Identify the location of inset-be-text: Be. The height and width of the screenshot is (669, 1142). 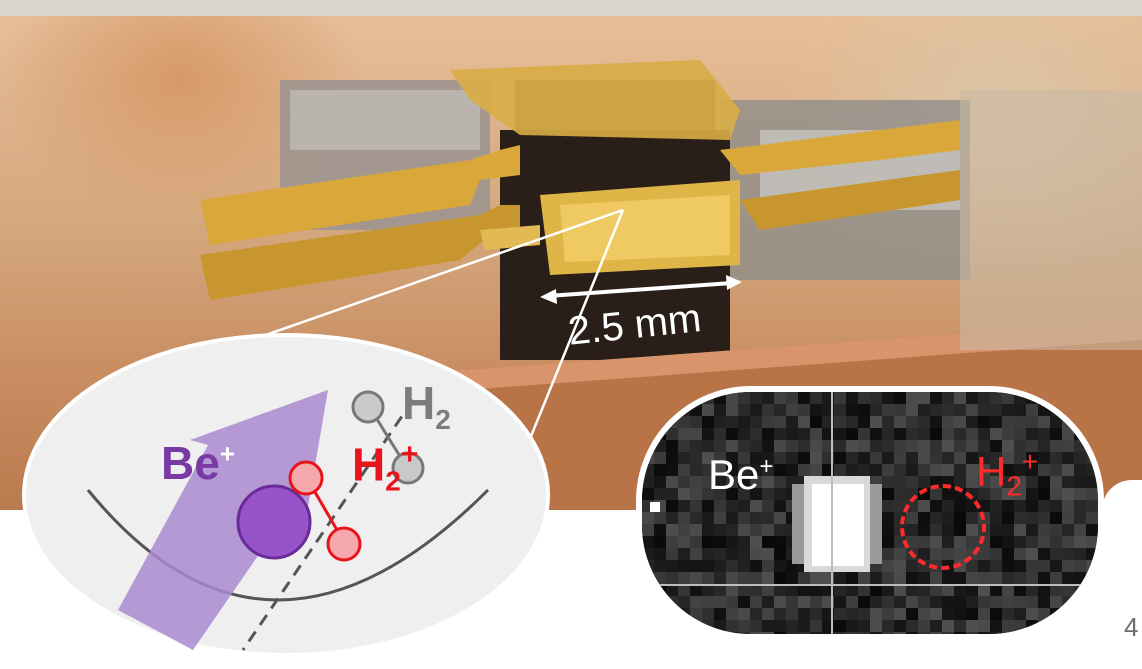
(734, 474).